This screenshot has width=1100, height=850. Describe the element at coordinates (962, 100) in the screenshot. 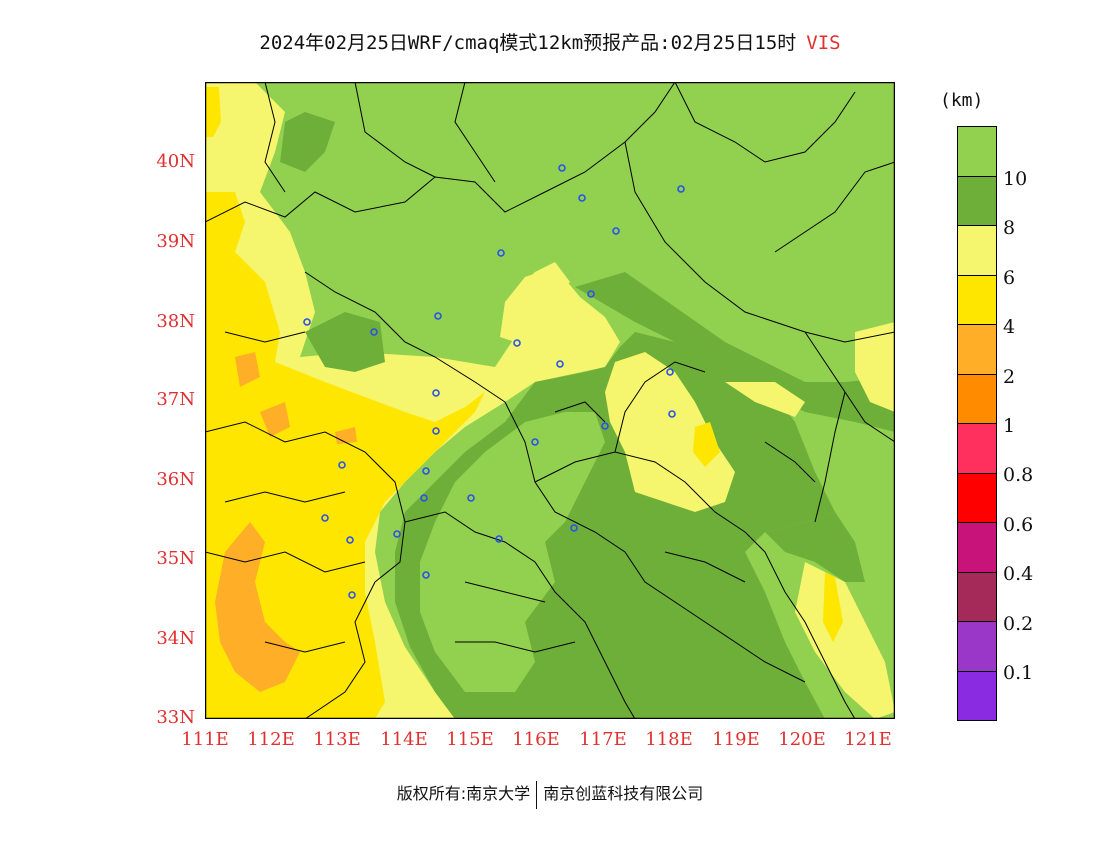

I see `legend-unit: (km)` at that location.